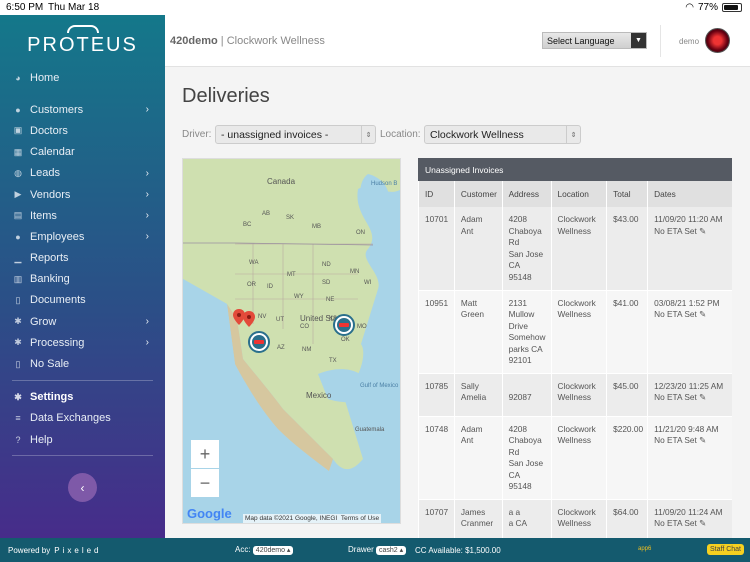 This screenshot has width=750, height=562. I want to click on cell-line: Clockwork, so click(576, 428).